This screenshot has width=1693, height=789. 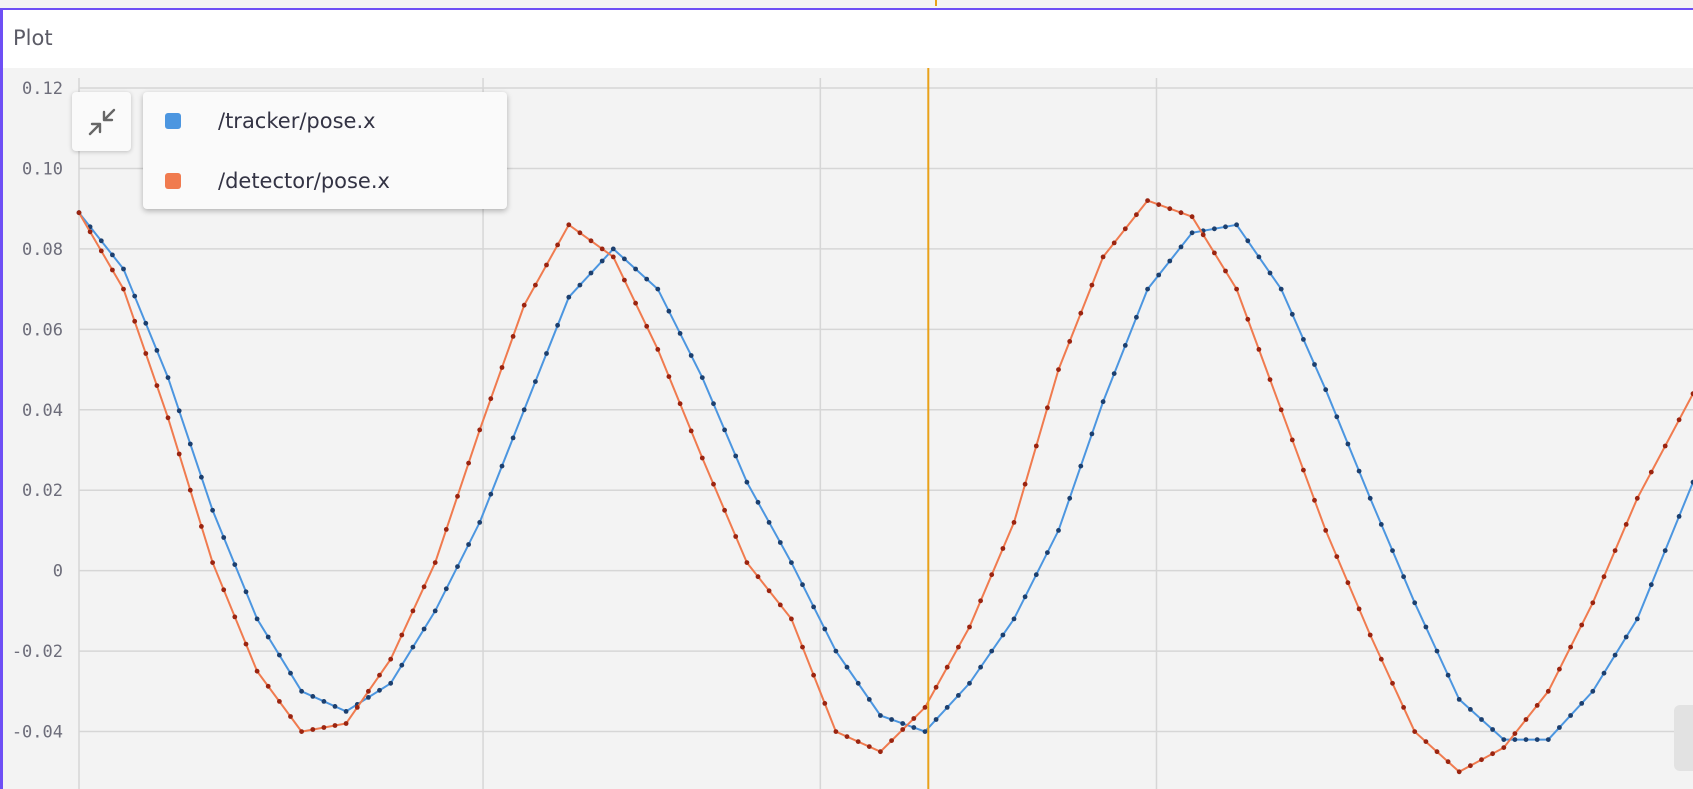 What do you see at coordinates (325, 150) in the screenshot?
I see `chart-legend: /tracker/pose.x /detector/pose.x` at bounding box center [325, 150].